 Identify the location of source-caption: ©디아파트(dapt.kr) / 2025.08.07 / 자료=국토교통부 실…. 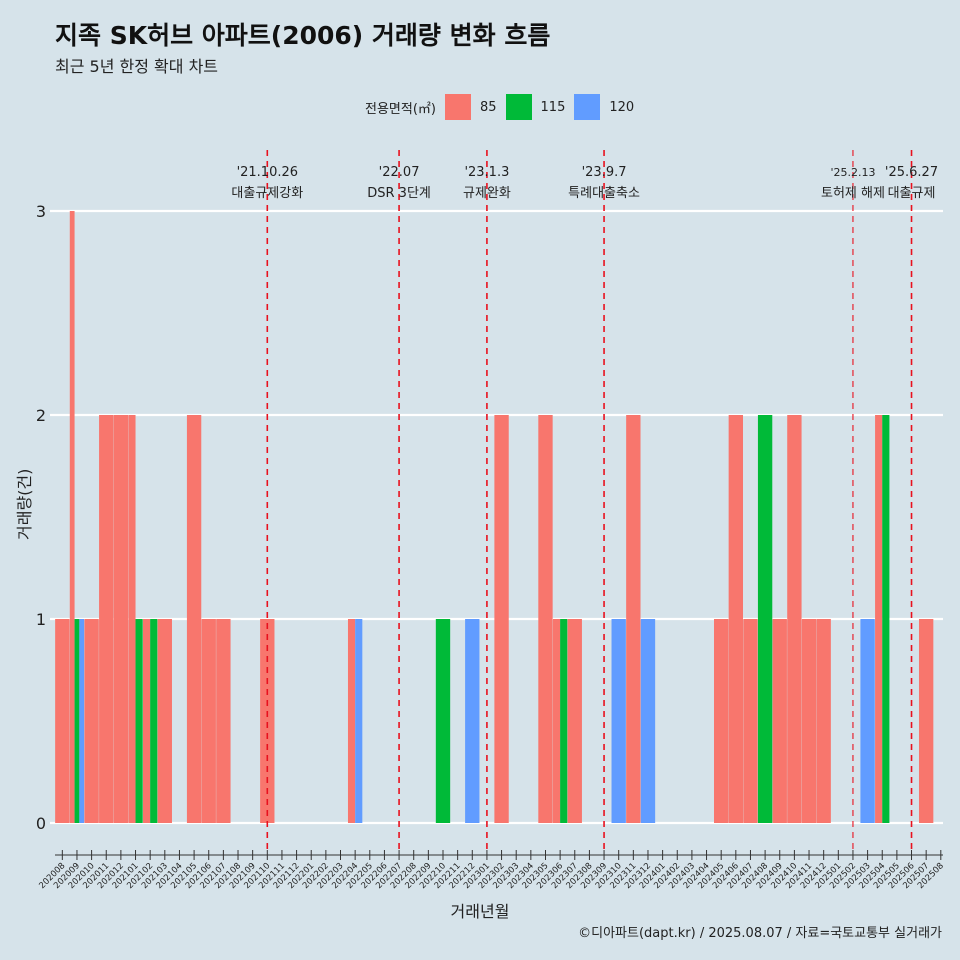
(760, 933).